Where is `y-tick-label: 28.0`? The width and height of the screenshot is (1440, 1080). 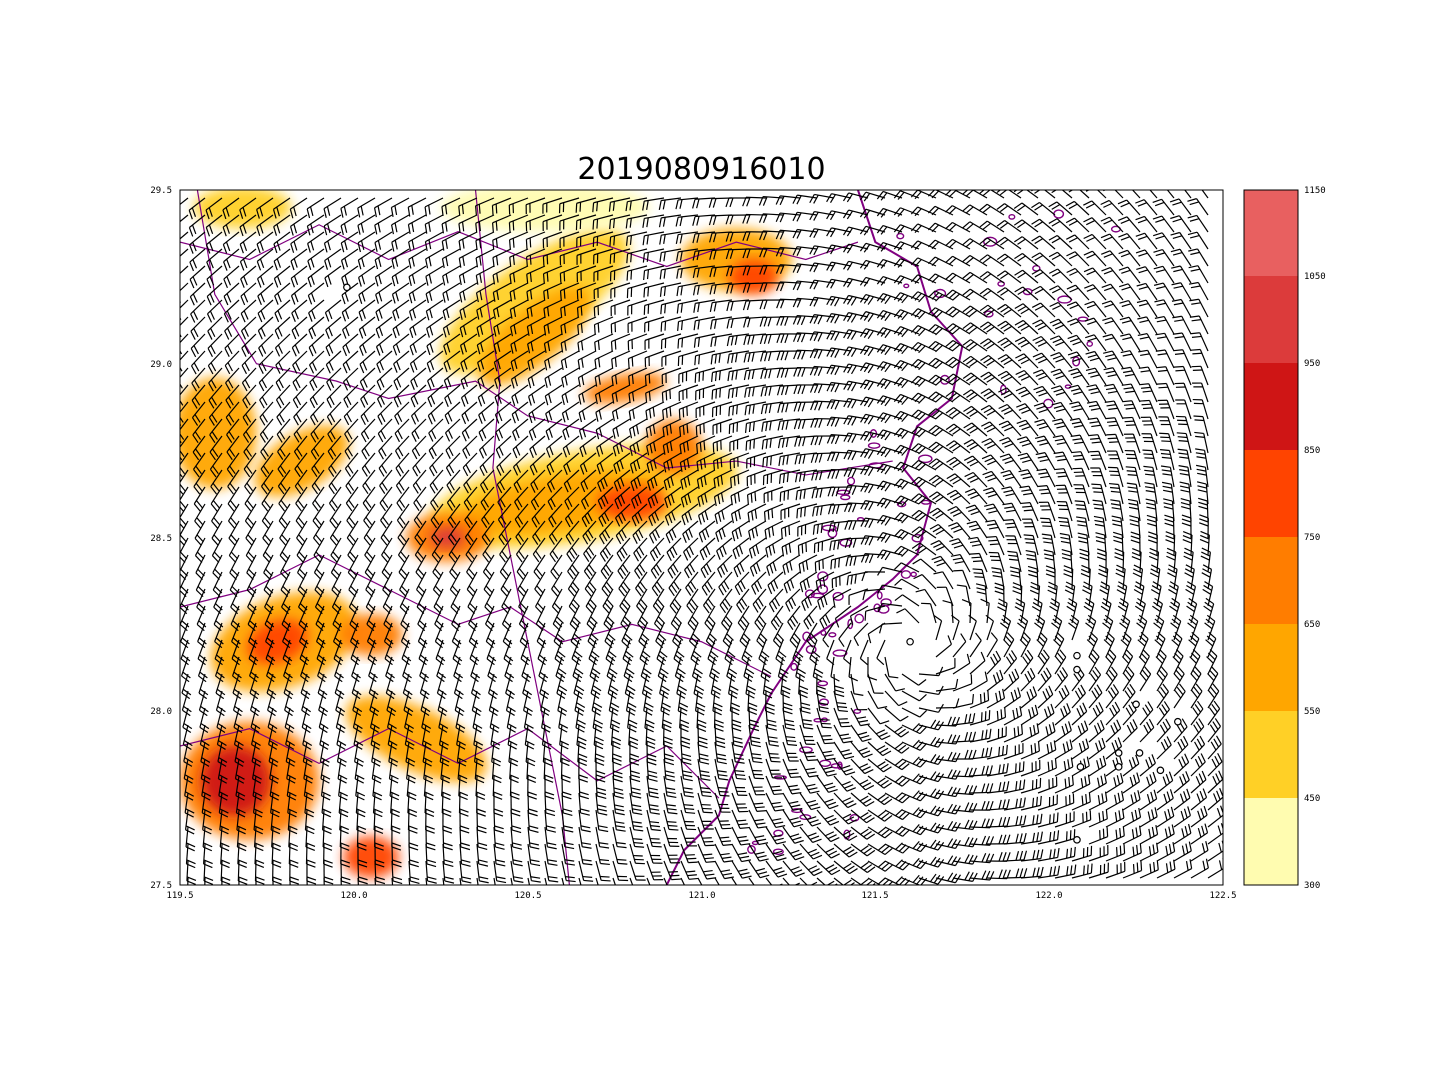
y-tick-label: 28.0 is located at coordinates (161, 712).